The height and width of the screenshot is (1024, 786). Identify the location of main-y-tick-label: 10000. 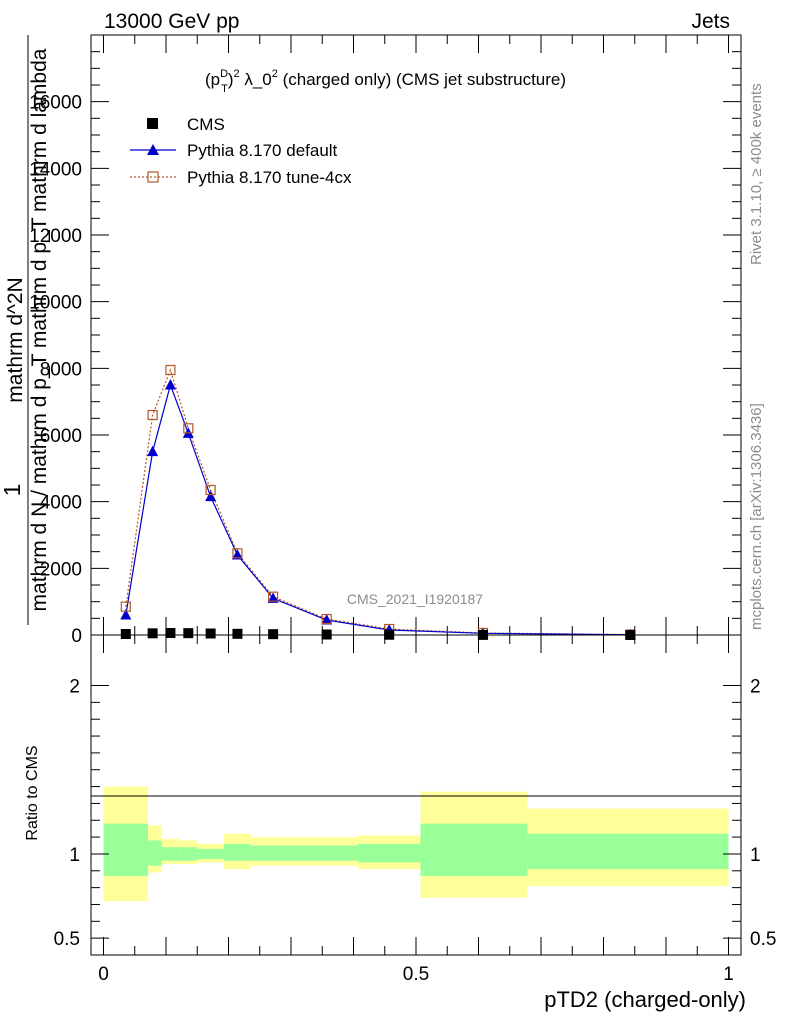
(55, 303).